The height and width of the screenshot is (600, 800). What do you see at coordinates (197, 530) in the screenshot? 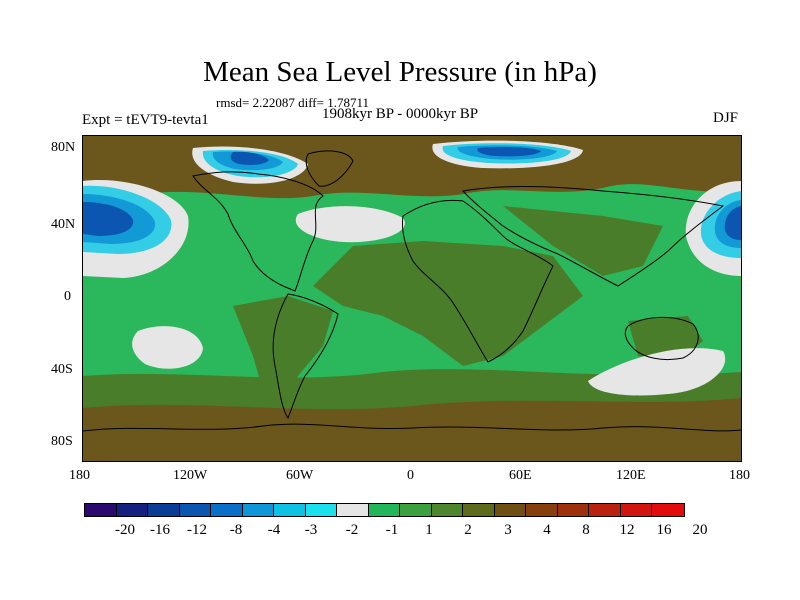
I see `colorbar-label: -12` at bounding box center [197, 530].